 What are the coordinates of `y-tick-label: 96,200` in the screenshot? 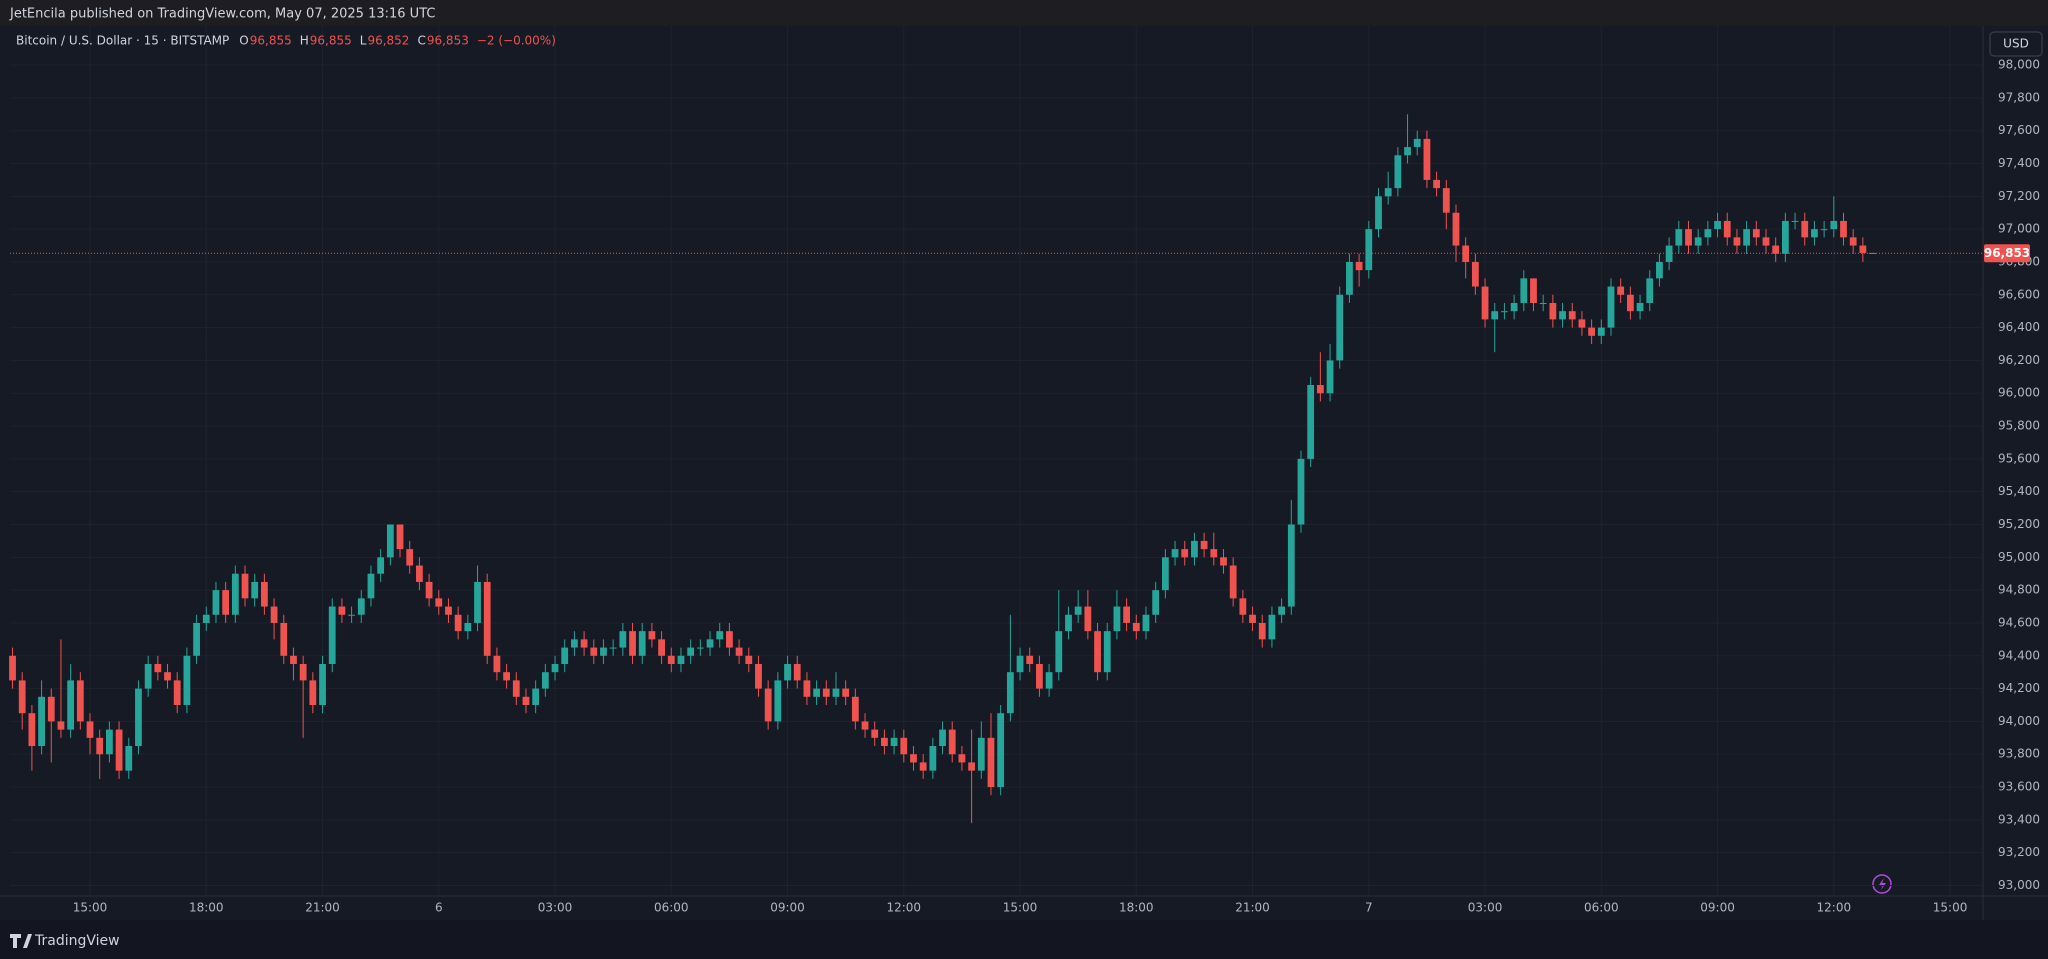 It's located at (2019, 360).